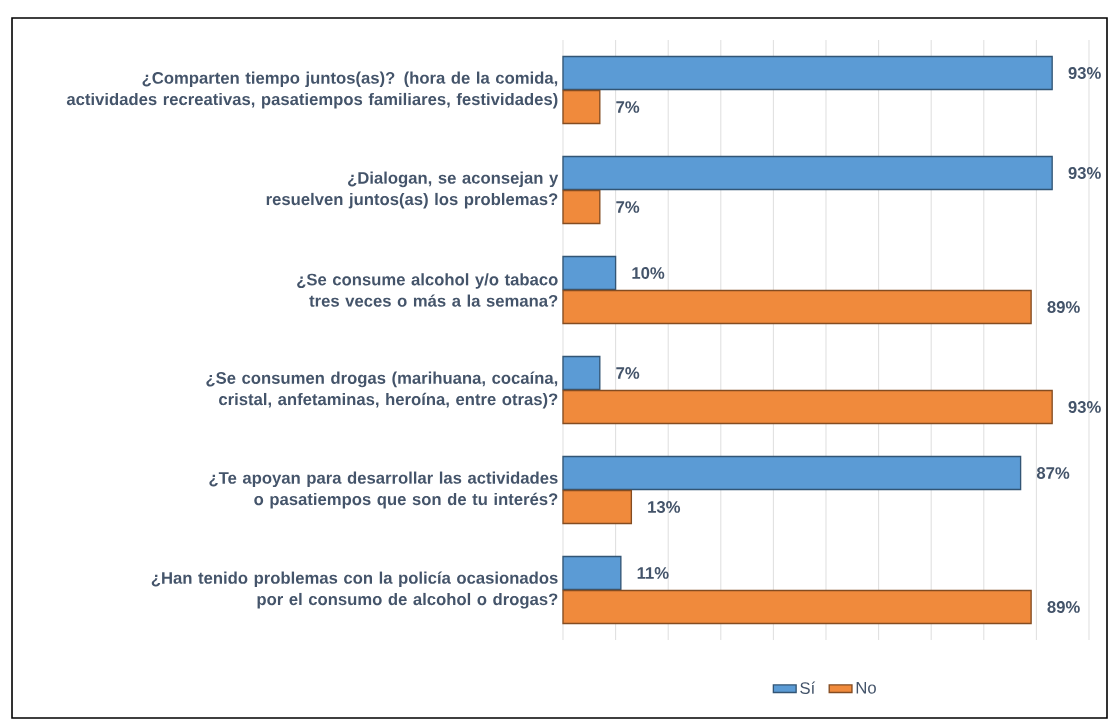 This screenshot has width=1115, height=725. I want to click on data-label: 11%, so click(653, 573).